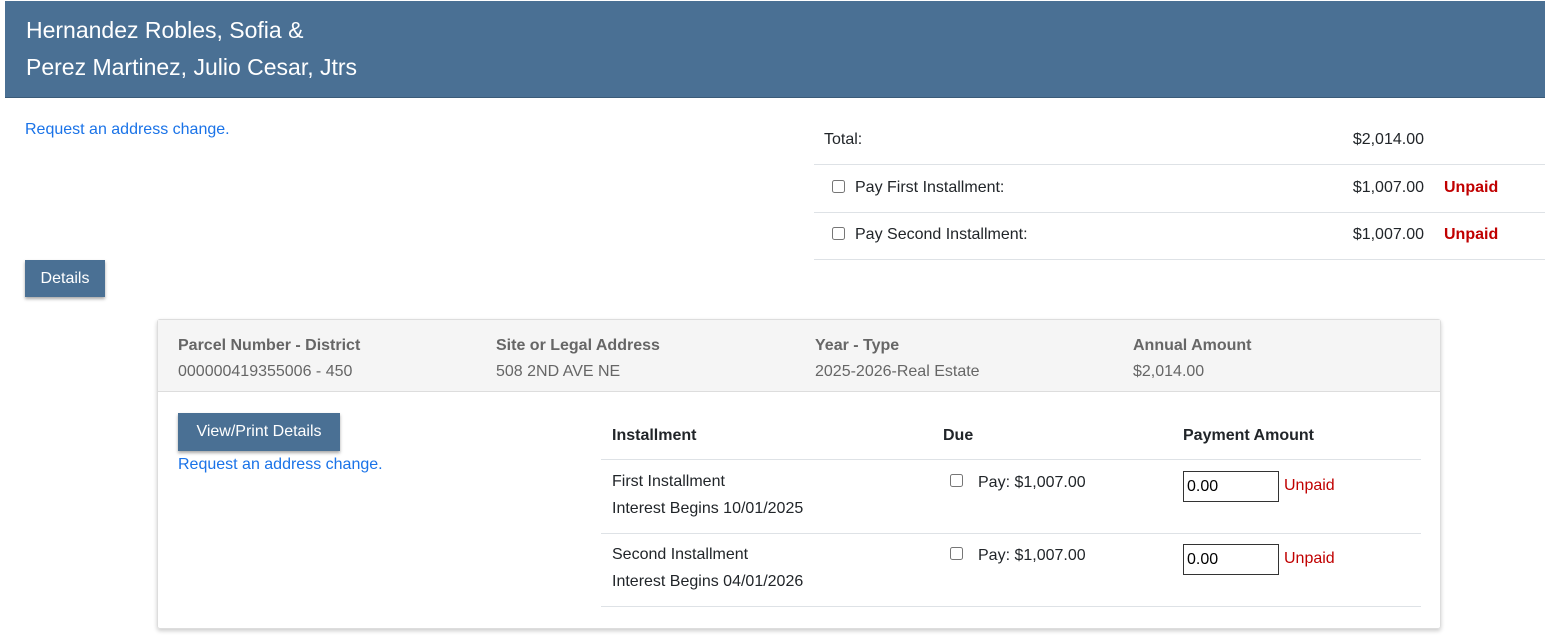 The image size is (1545, 635). What do you see at coordinates (1179, 189) in the screenshot?
I see `summary-first-installment-row: Pay First Installment: $1,007.00 Unpaid` at bounding box center [1179, 189].